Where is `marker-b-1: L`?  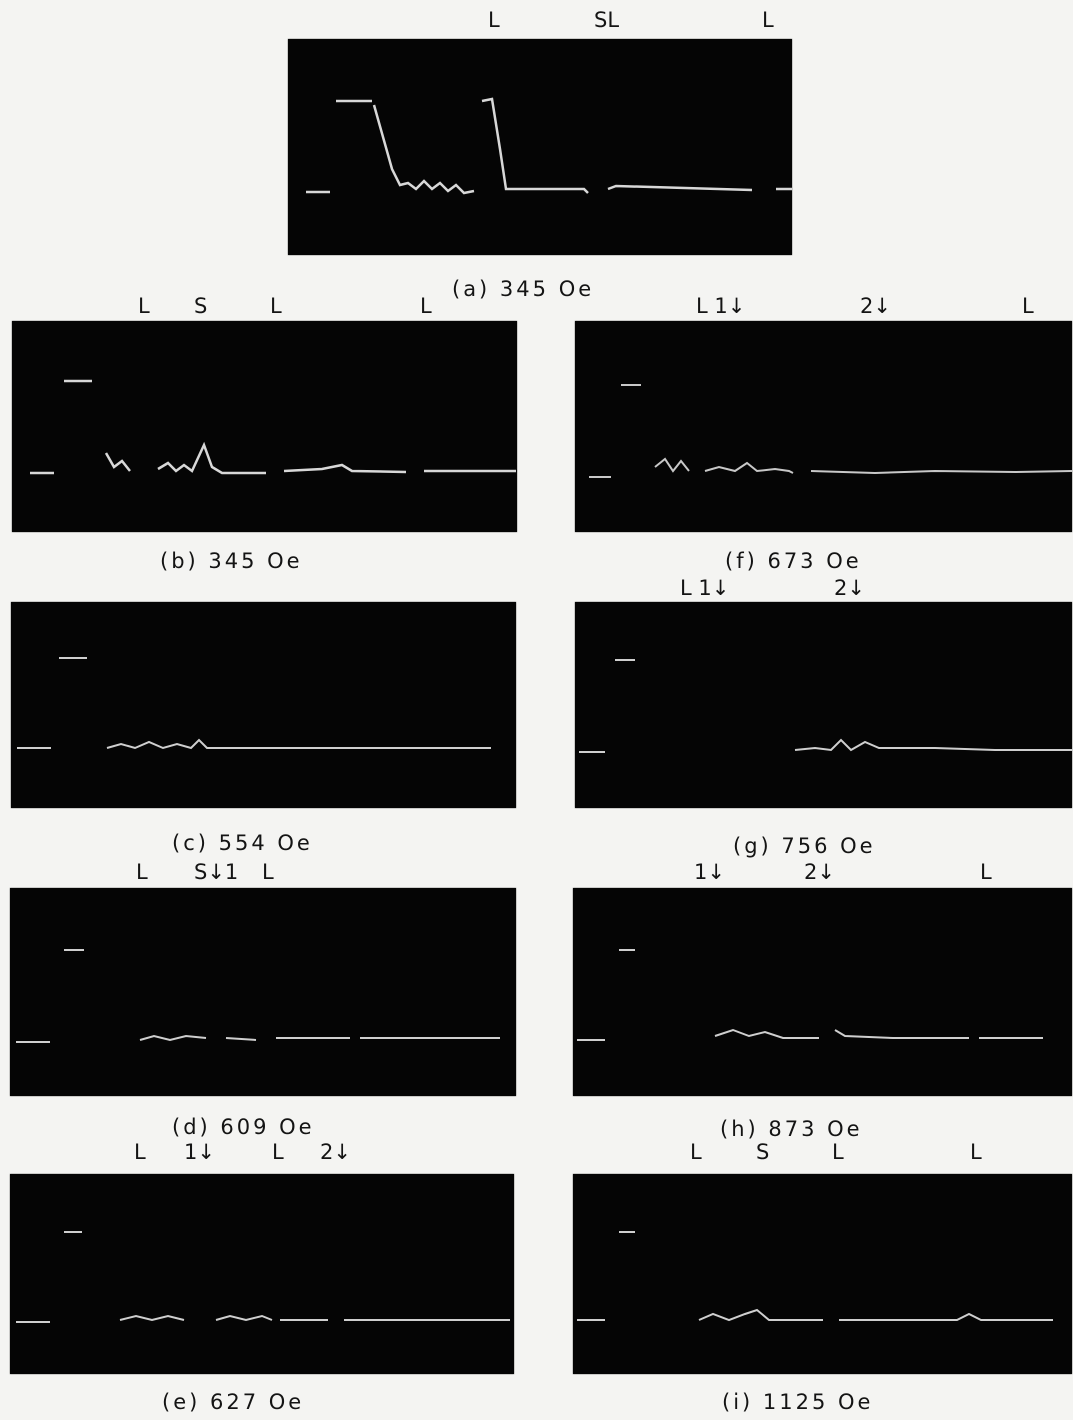 marker-b-1: L is located at coordinates (144, 306).